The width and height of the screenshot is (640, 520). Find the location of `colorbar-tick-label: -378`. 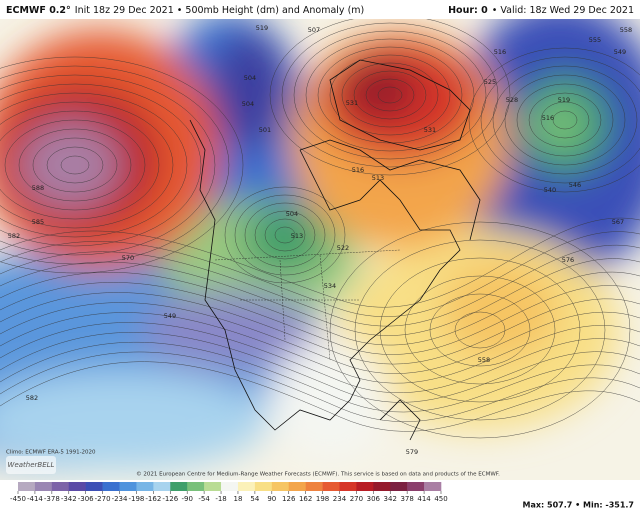

colorbar-tick-label: -378 is located at coordinates (52, 499).